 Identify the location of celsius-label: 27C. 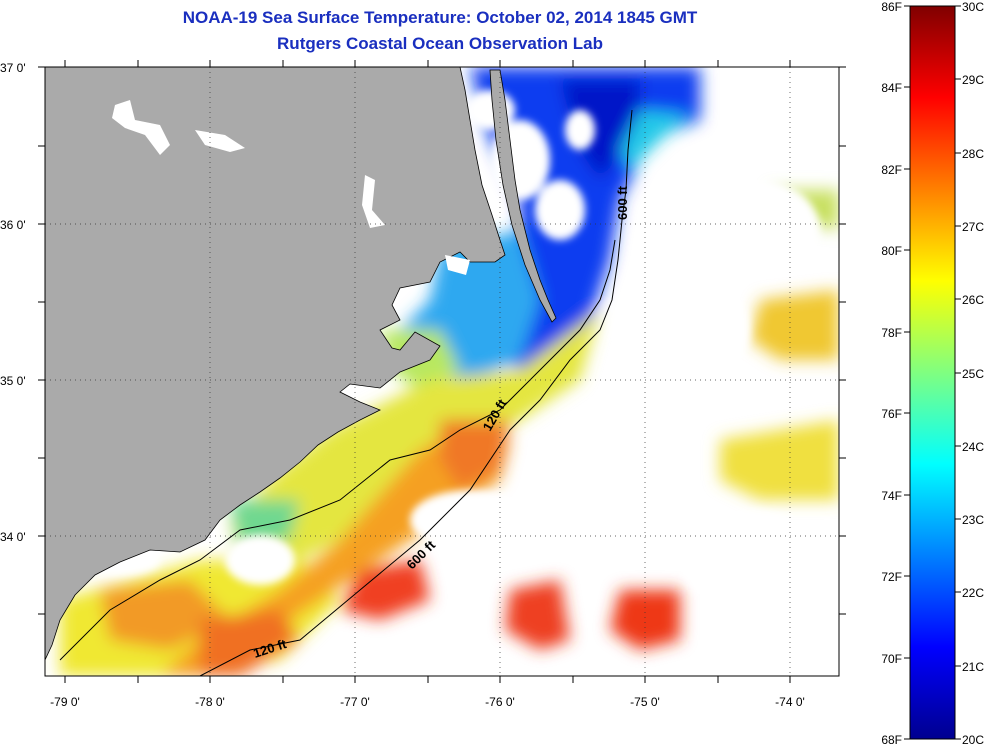
(973, 227).